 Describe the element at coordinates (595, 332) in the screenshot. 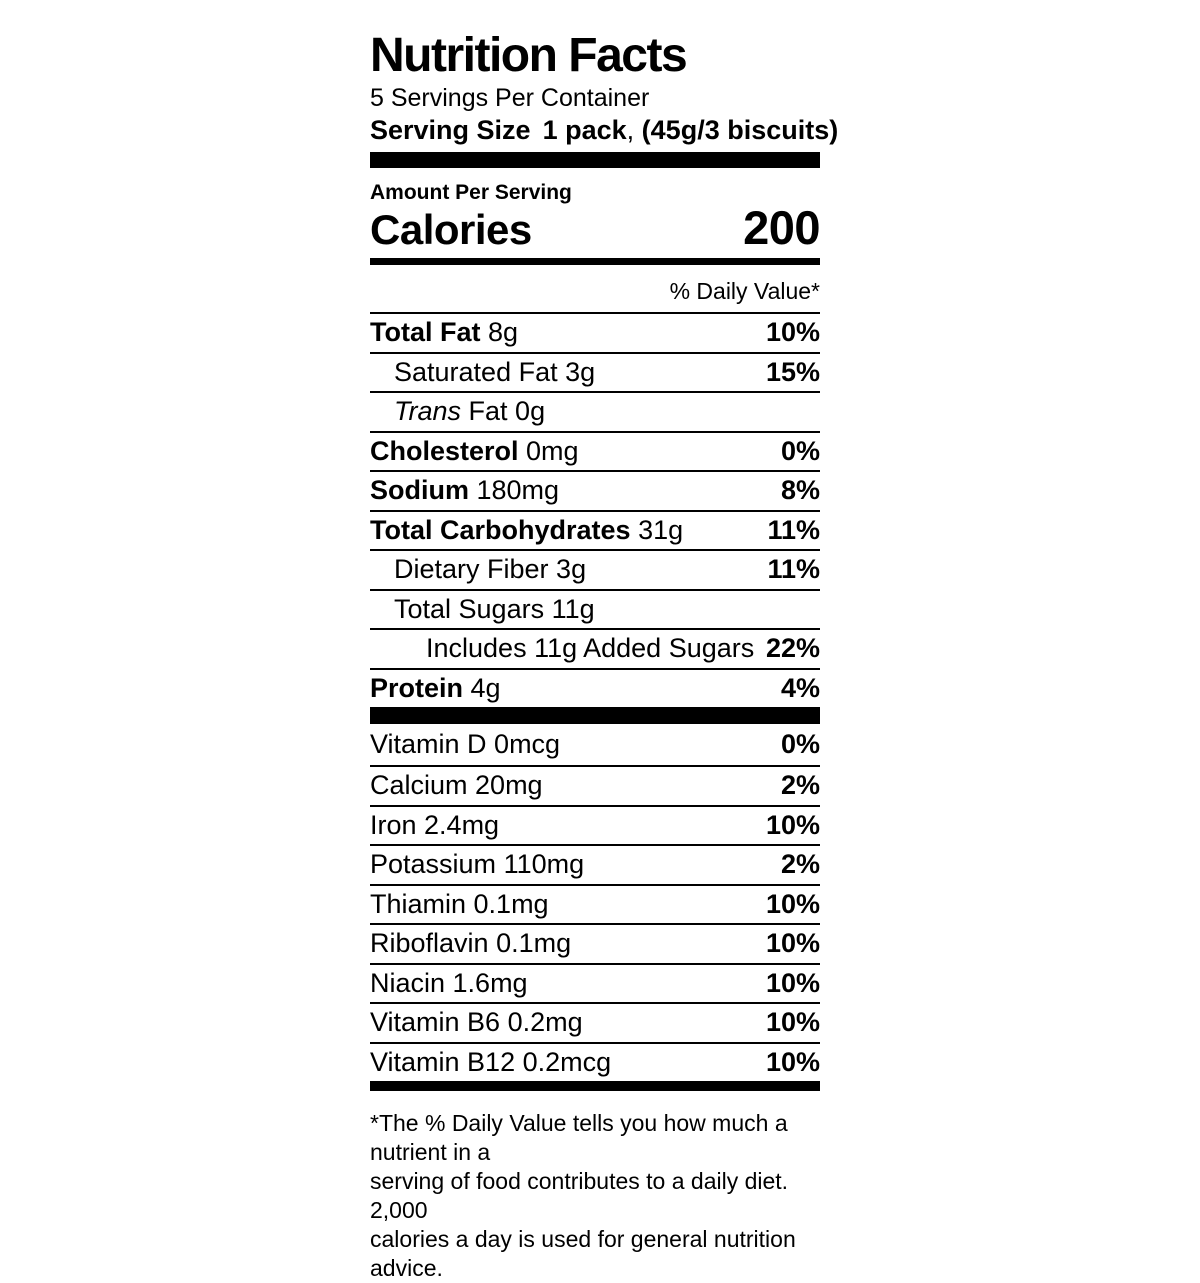

I see `nutrient-row: Total Fat 8g 10%` at that location.